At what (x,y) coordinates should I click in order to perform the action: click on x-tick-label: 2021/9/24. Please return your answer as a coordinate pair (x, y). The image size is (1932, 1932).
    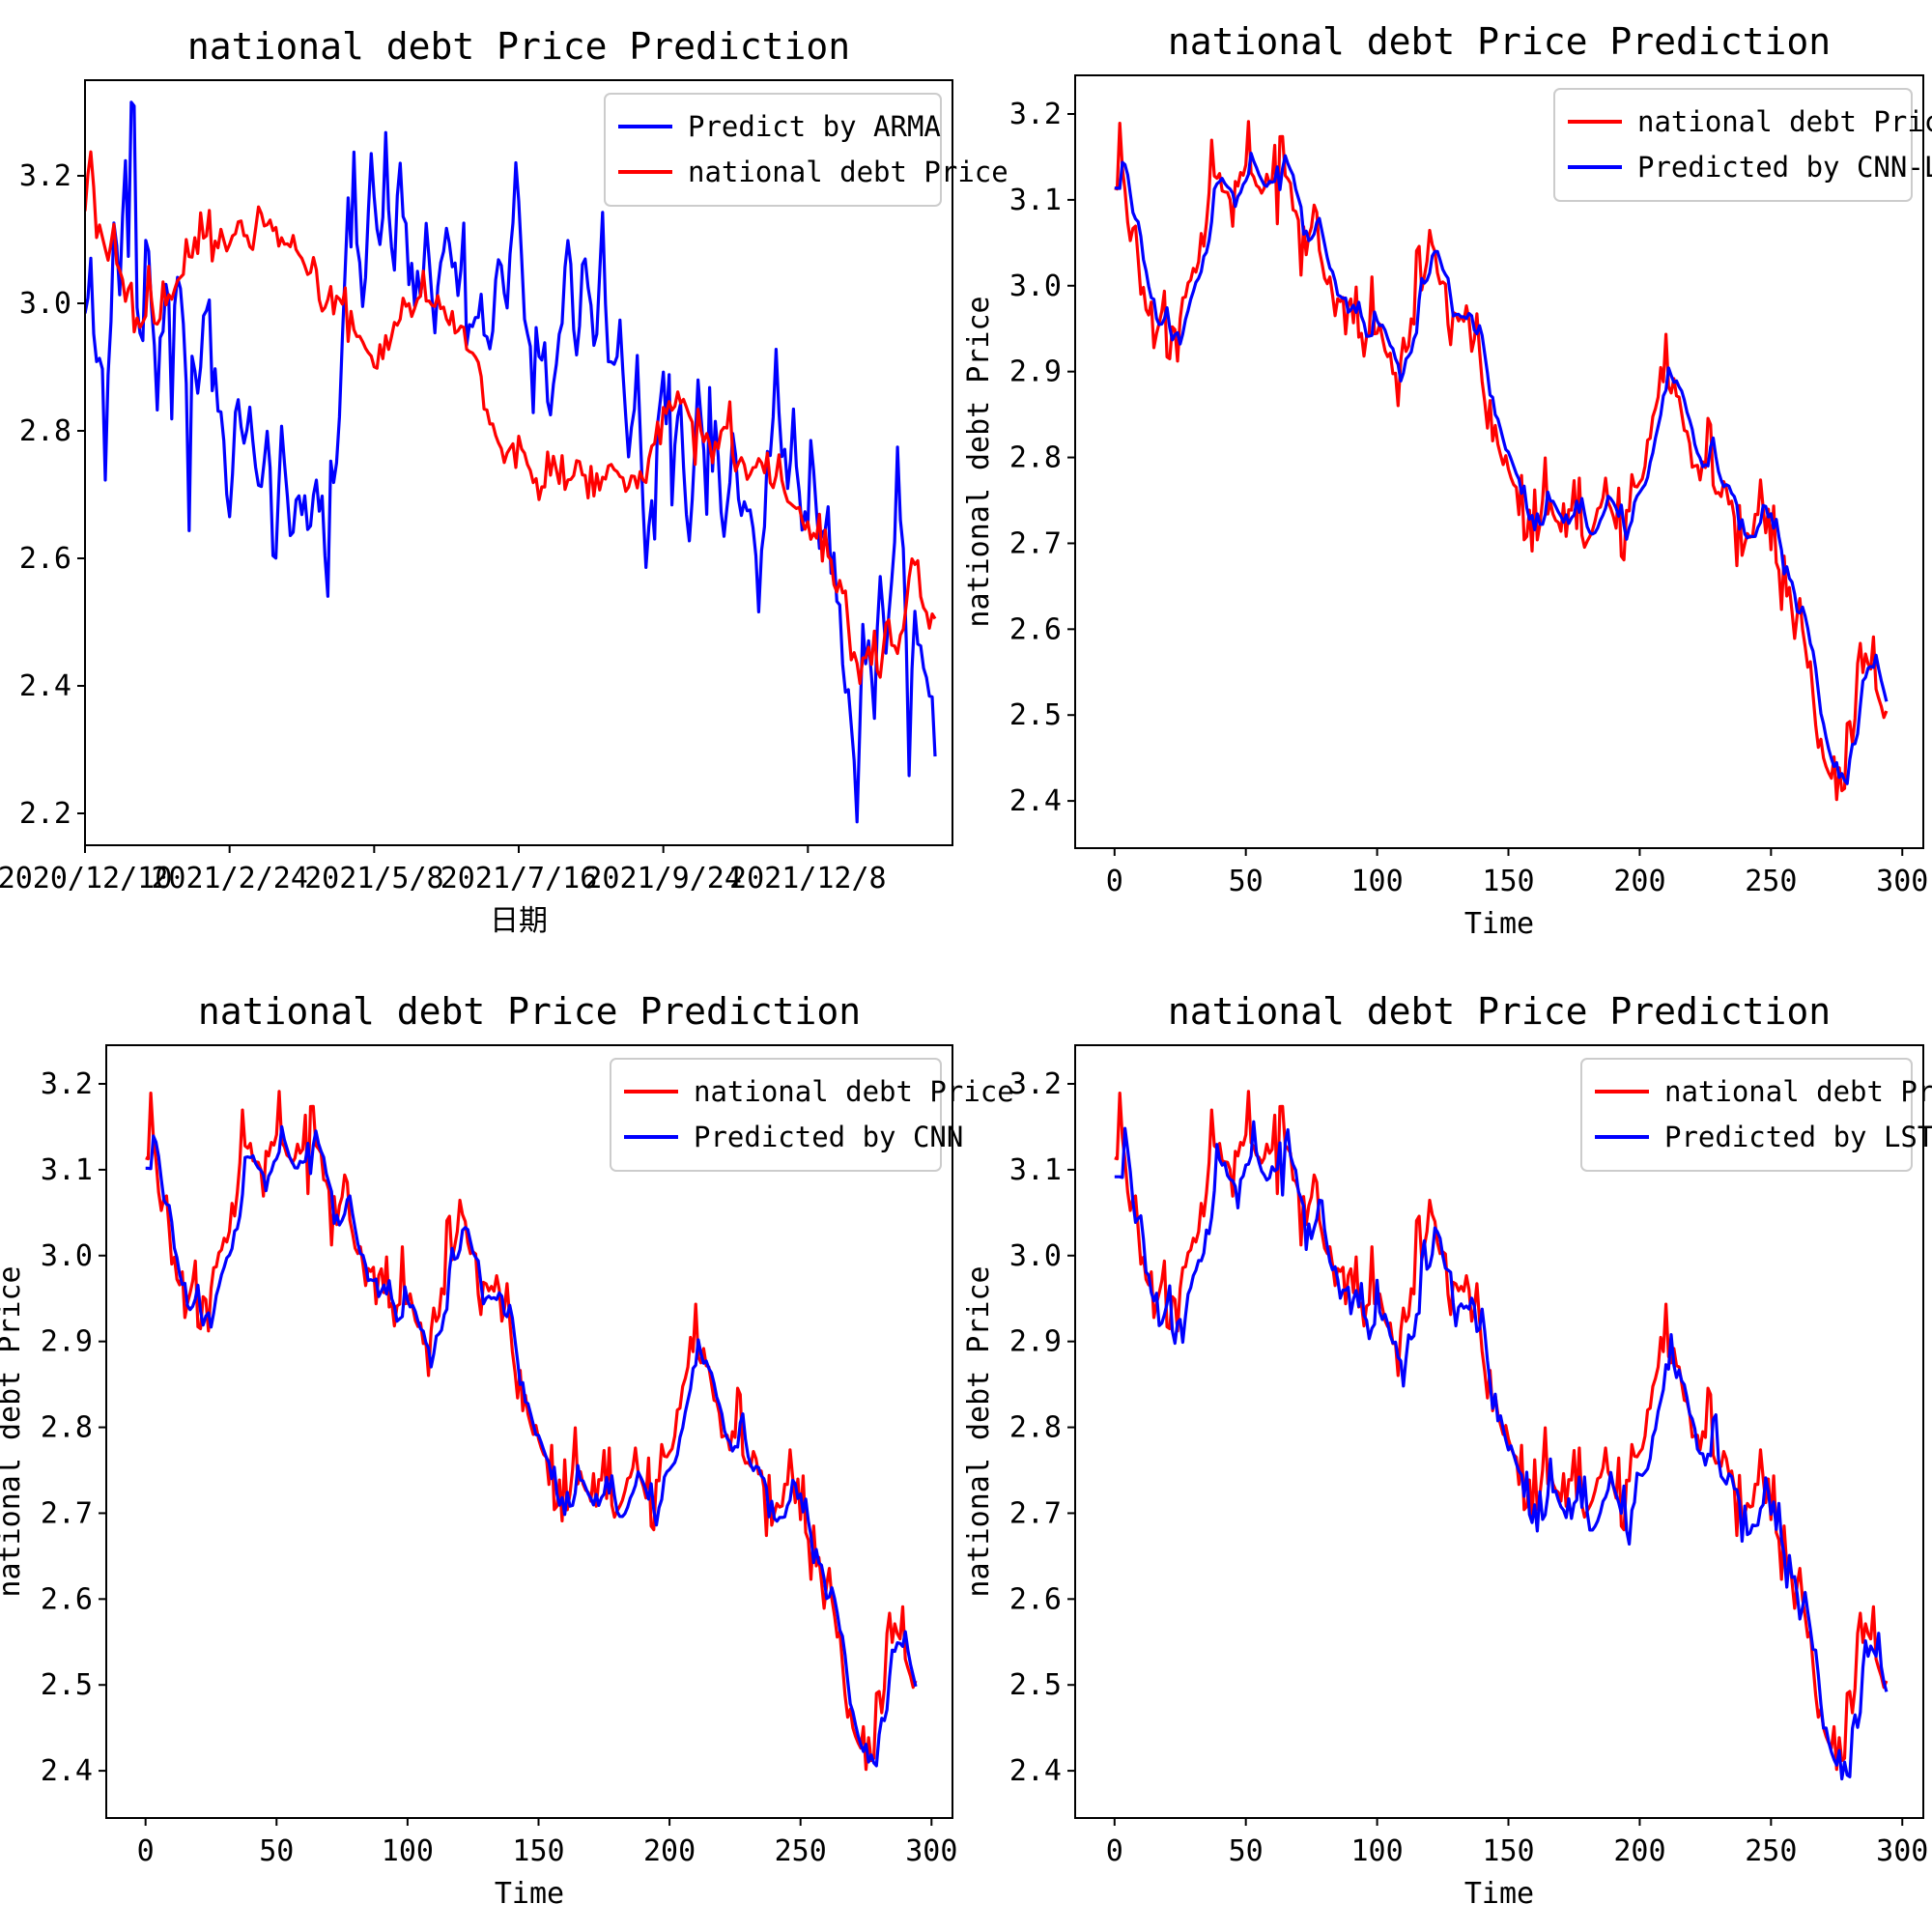
    Looking at the image, I should click on (663, 878).